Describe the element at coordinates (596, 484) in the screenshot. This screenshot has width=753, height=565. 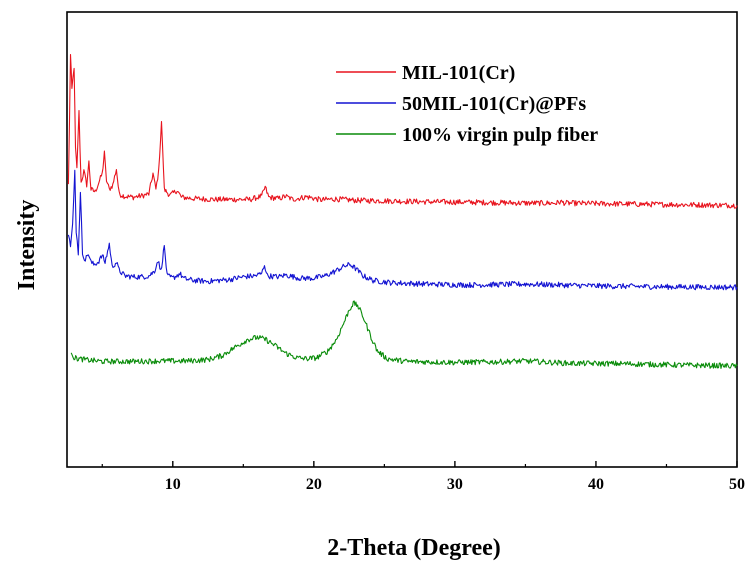
I see `x-tick-label: 40` at that location.